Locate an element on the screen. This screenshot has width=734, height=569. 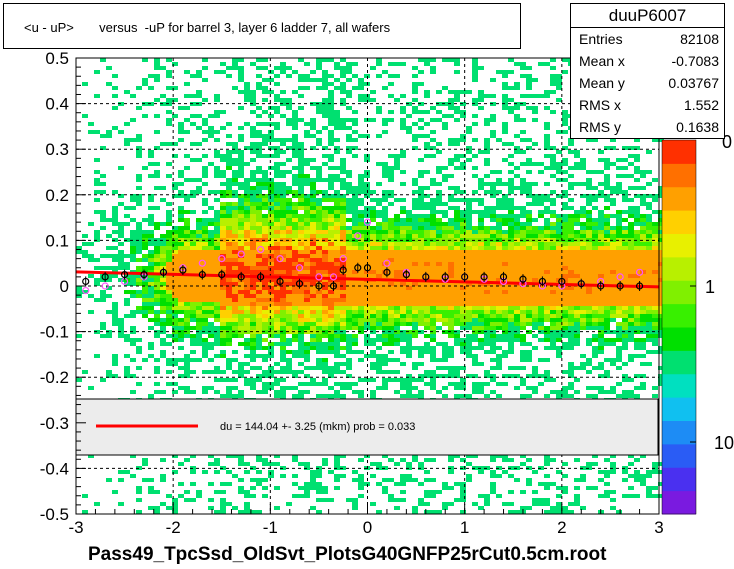
stats-row-rms-y: RMS y 0.1638 is located at coordinates (649, 130).